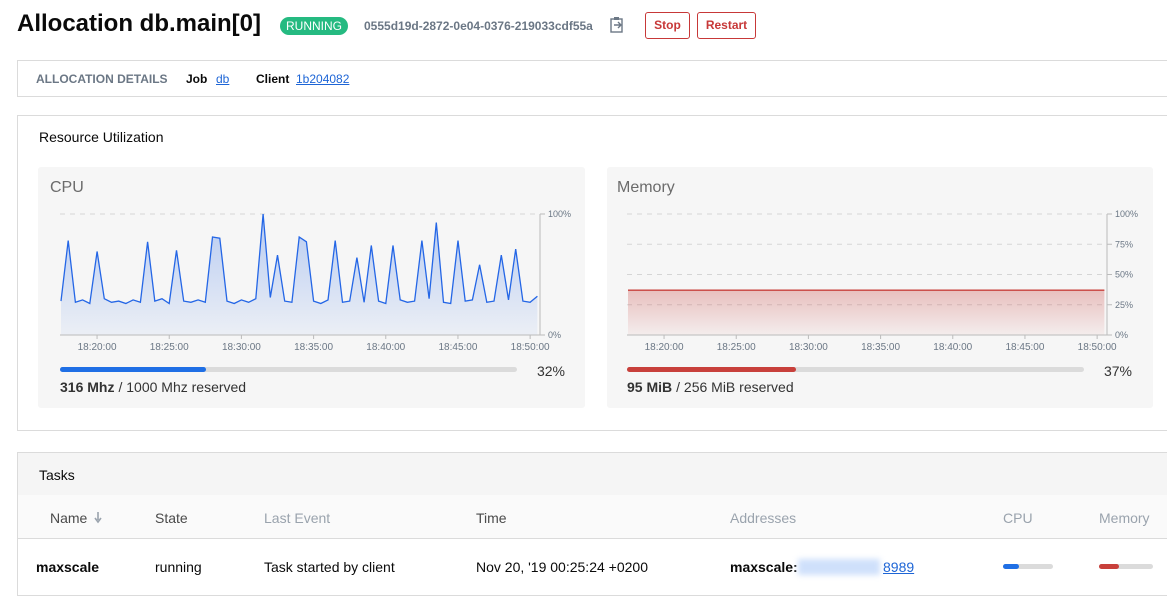  What do you see at coordinates (67, 187) in the screenshot?
I see `chart-title: CPU` at bounding box center [67, 187].